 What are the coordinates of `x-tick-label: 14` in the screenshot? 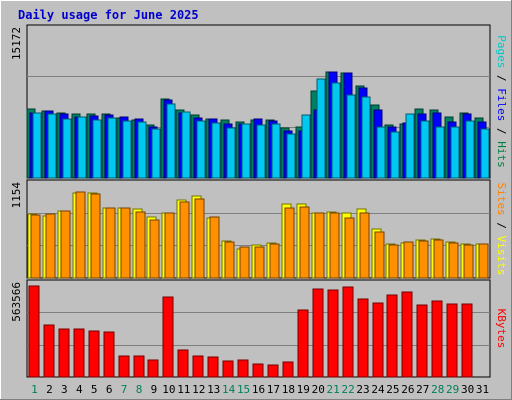 It's located at (229, 389).